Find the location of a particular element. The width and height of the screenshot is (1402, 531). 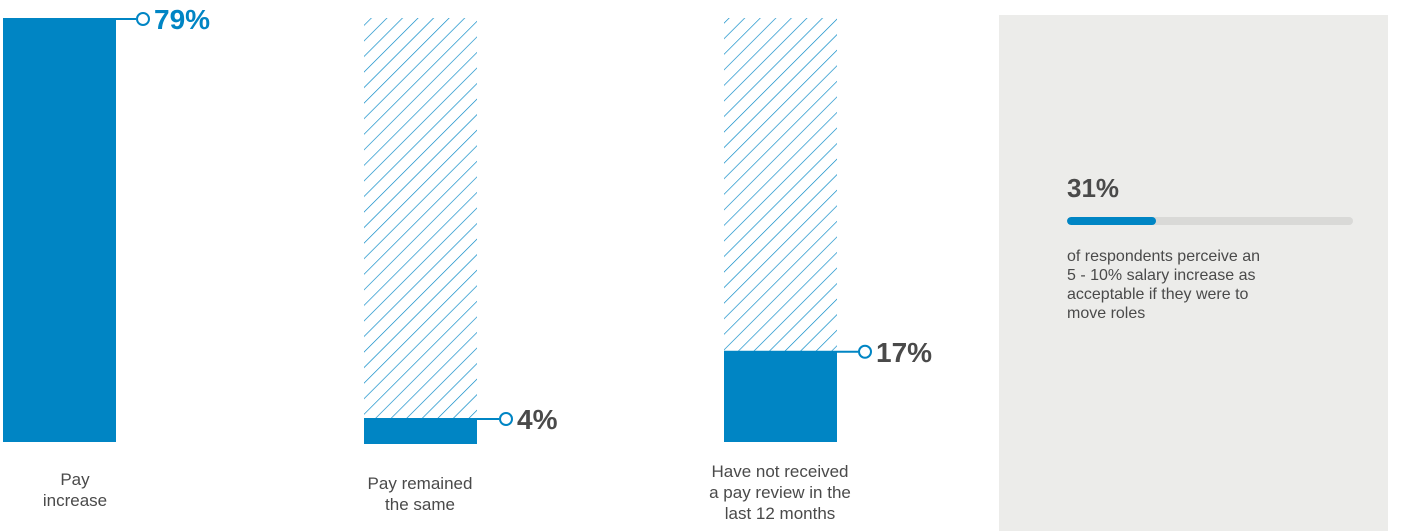

stat-progress-track is located at coordinates (1210, 221).